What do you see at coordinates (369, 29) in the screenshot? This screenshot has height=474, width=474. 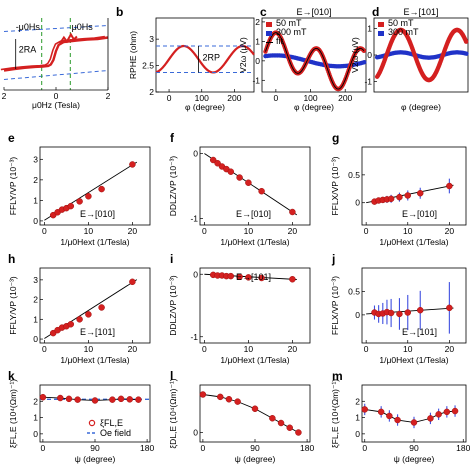 I see `y-tick-label-d: 1` at bounding box center [369, 29].